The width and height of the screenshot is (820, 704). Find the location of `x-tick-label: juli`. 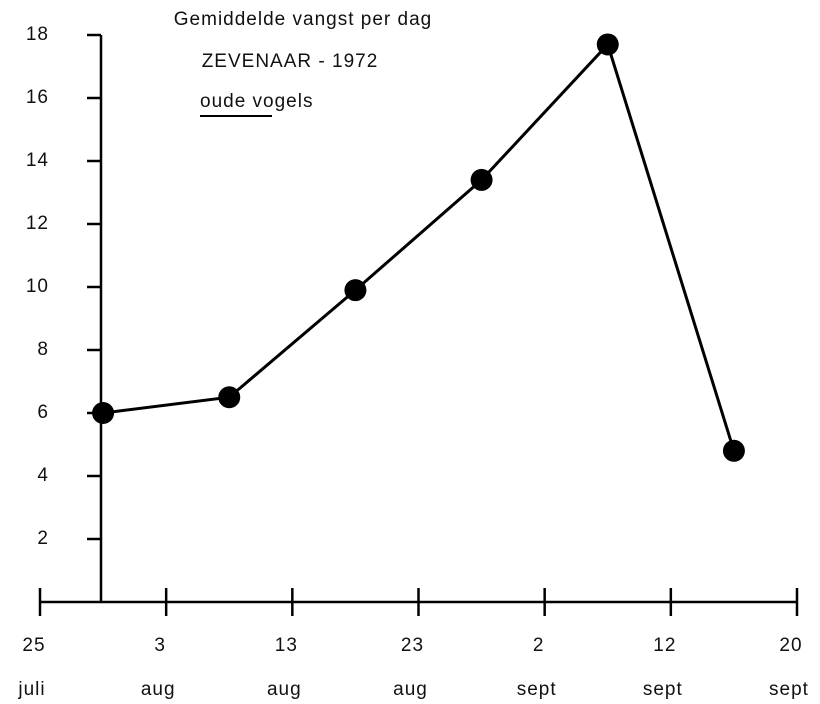

x-tick-label: juli is located at coordinates (31, 689).